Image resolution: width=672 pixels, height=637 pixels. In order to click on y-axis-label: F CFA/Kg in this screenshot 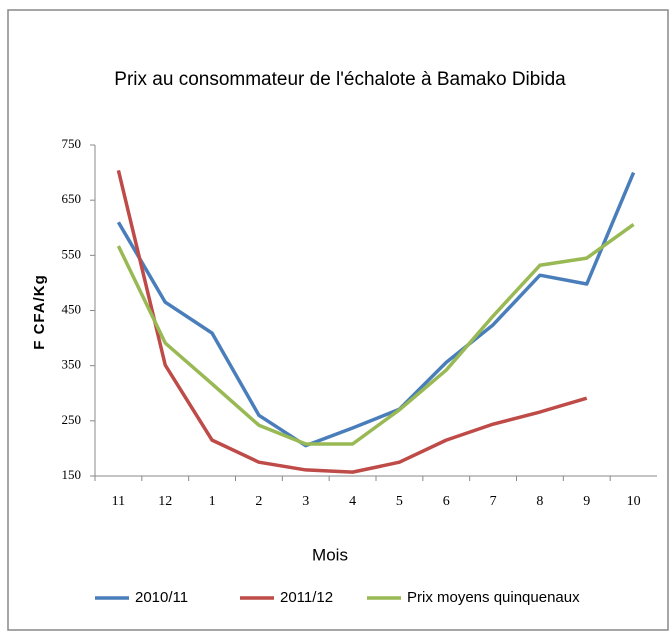, I will do `click(39, 312)`.